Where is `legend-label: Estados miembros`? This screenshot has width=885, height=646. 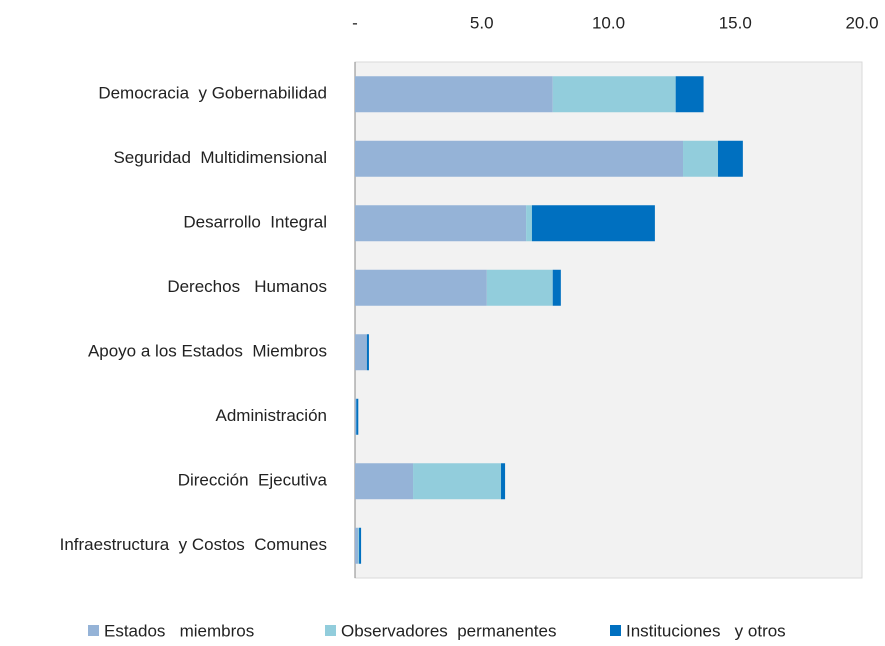
legend-label: Estados miembros is located at coordinates (179, 630).